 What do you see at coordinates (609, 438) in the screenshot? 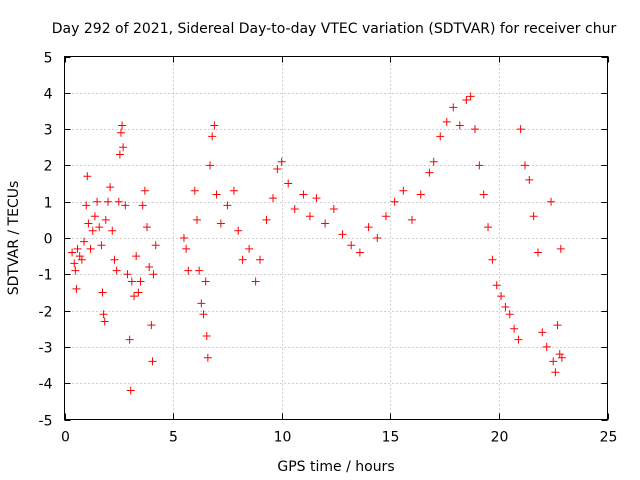
I see `x-tick-label: 25` at bounding box center [609, 438].